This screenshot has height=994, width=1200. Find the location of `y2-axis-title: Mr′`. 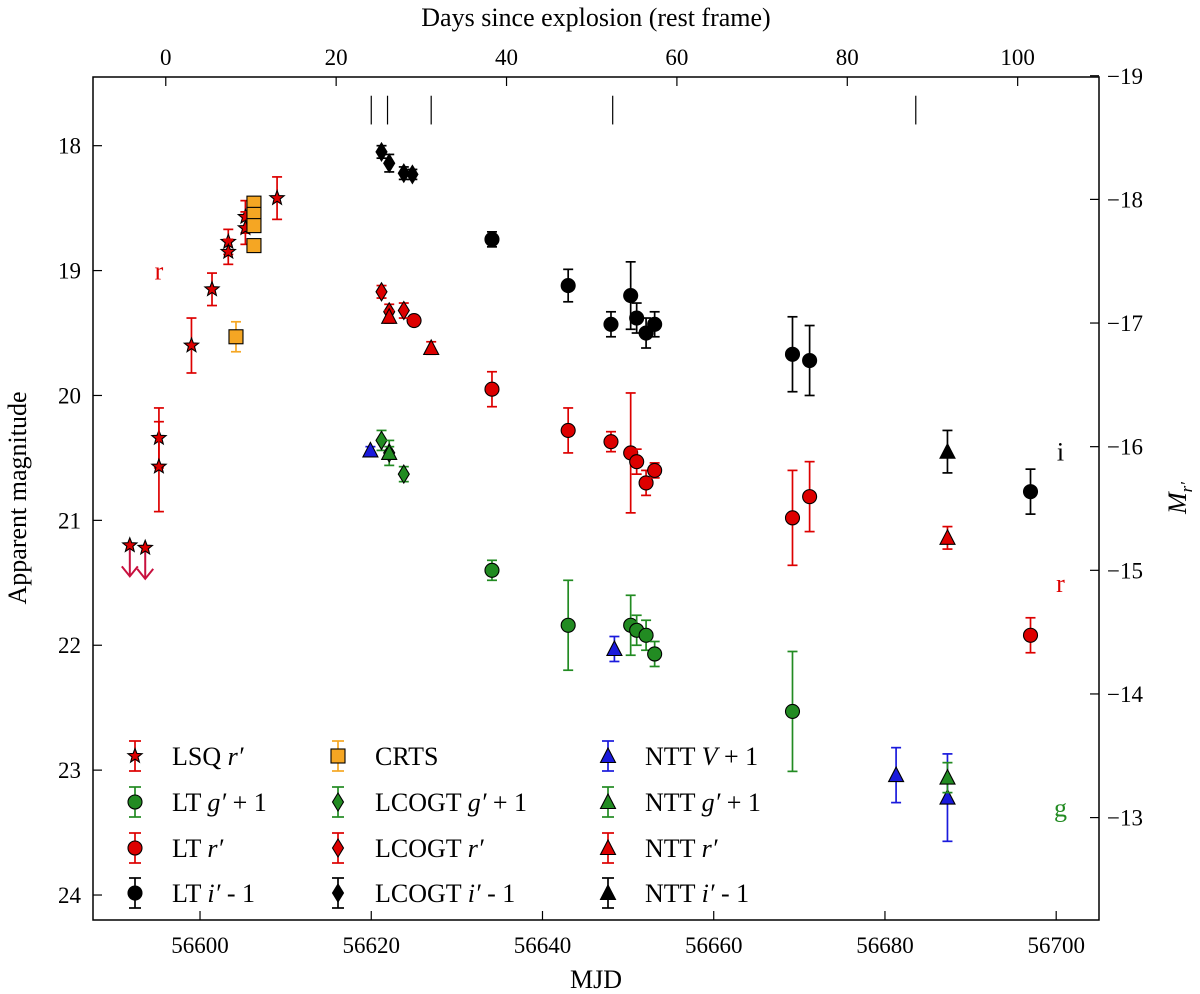

y2-axis-title: Mr′ is located at coordinates (1179, 498).